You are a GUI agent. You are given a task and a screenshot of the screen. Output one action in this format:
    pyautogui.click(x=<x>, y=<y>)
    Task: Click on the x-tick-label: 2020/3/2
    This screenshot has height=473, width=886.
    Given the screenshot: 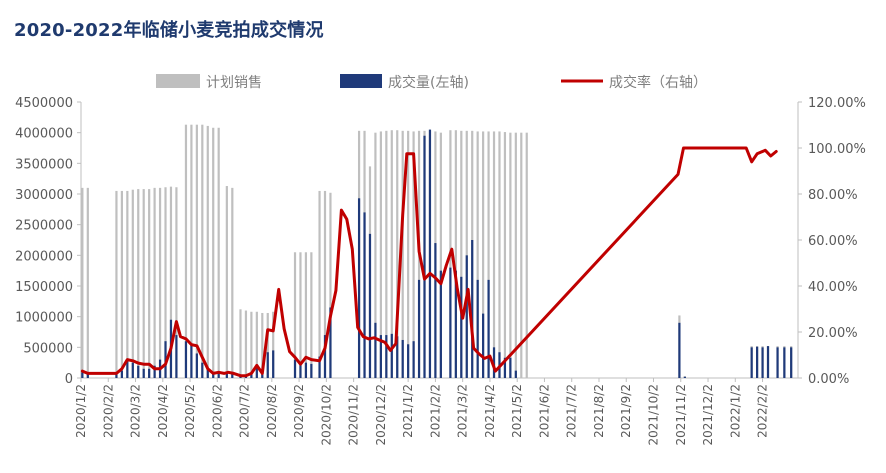 What is the action you would take?
    pyautogui.click(x=136, y=411)
    